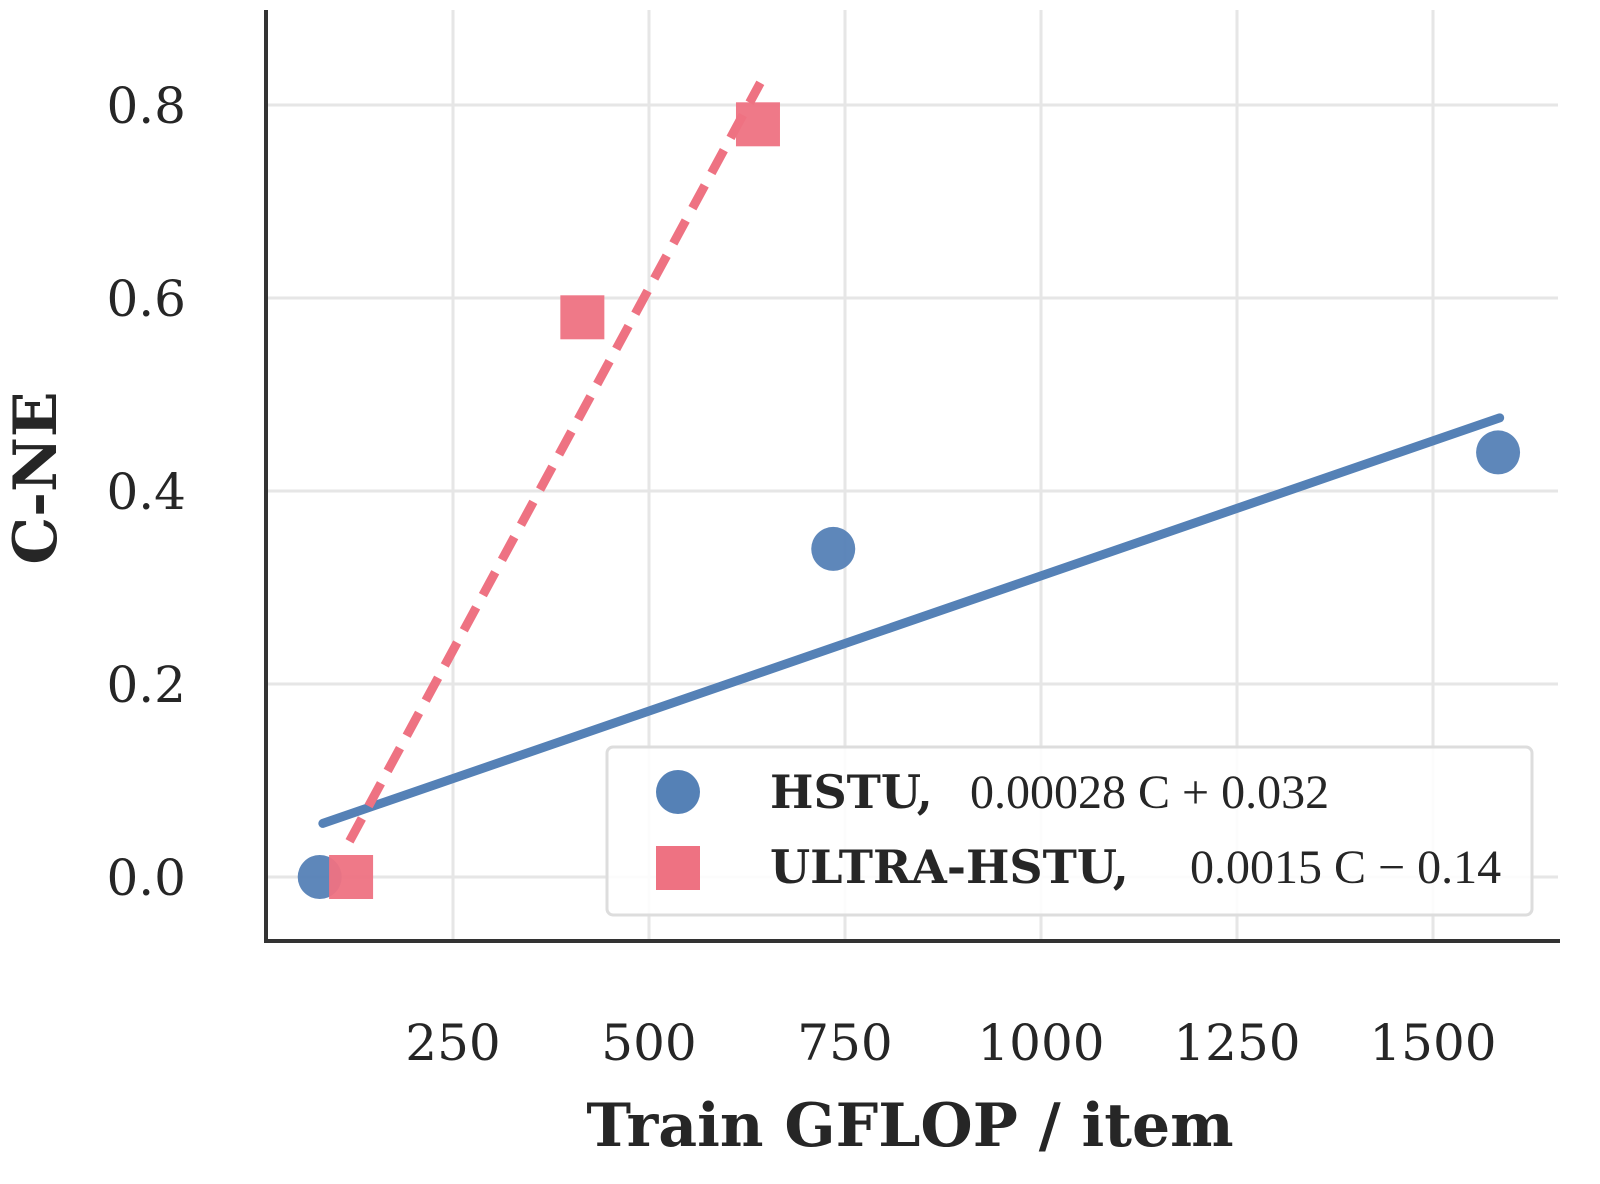 This screenshot has width=1600, height=1184. I want to click on x-tick-label: 1250, so click(1236, 1043).